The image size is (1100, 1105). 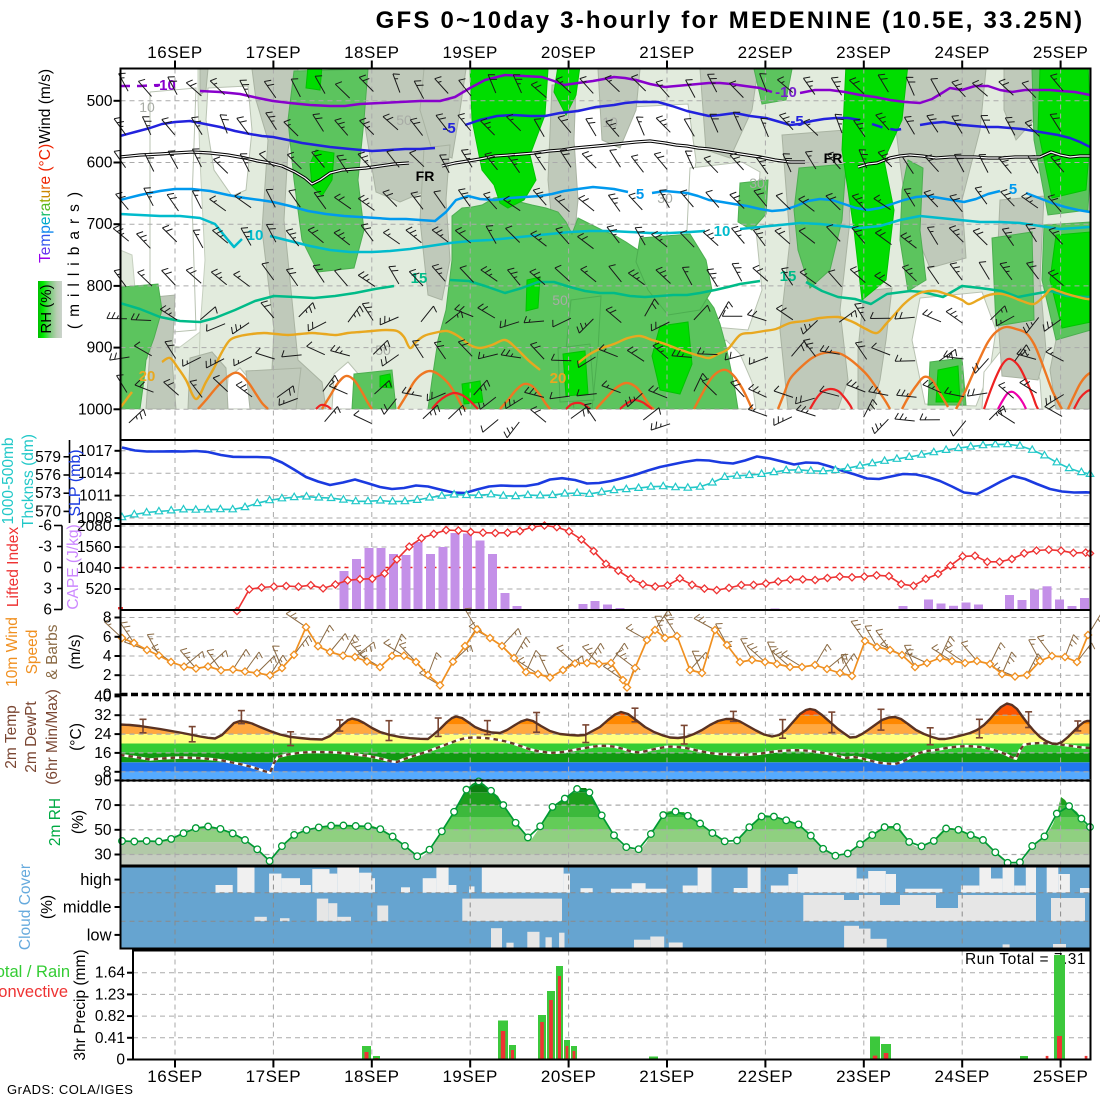 I want to click on svg-text: 0.41, so click(x=110, y=1038).